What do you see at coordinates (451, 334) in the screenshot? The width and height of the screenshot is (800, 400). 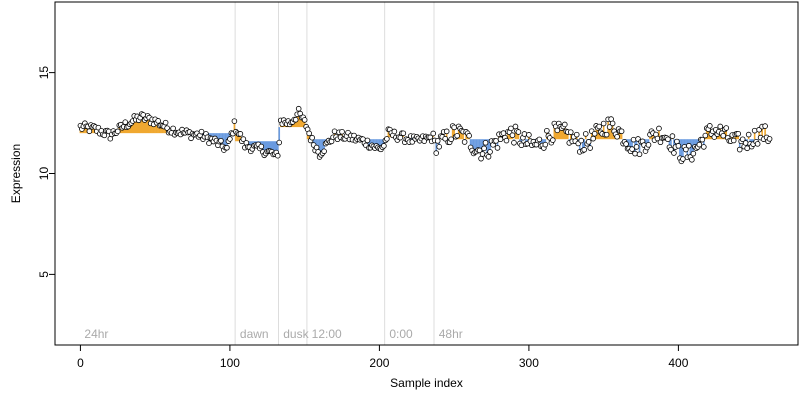 I see `region-label: 48hr` at bounding box center [451, 334].